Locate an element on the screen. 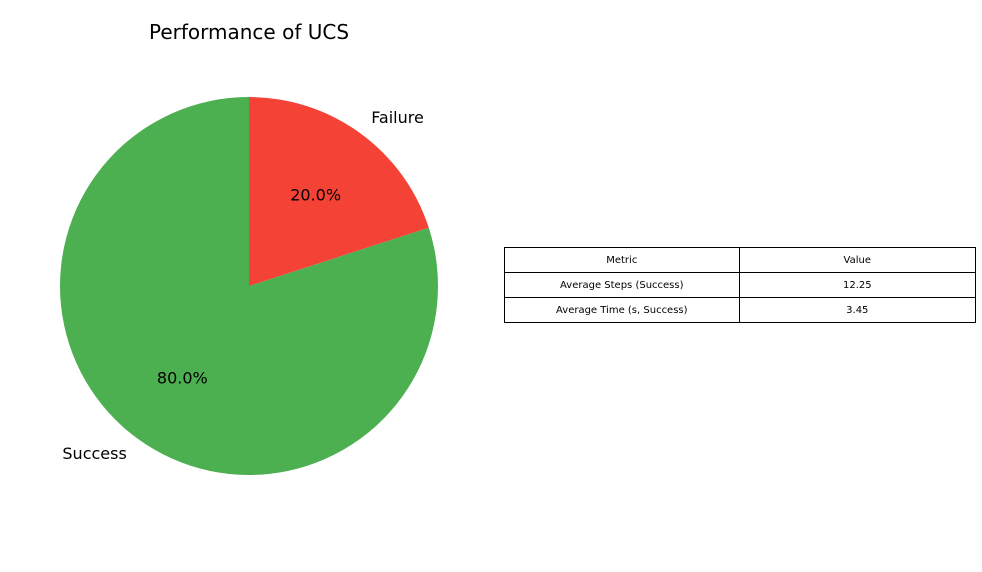 The width and height of the screenshot is (982, 572). table-cell-metric: Average Time (s, Success) is located at coordinates (622, 310).